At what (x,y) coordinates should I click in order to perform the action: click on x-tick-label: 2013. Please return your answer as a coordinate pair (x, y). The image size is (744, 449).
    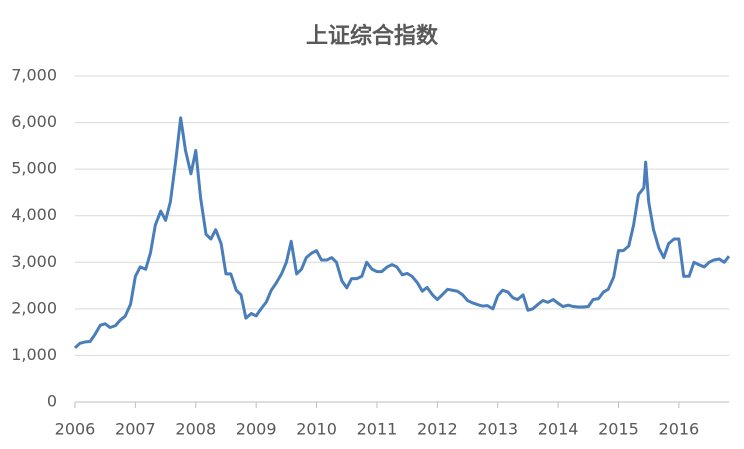
    Looking at the image, I should click on (497, 429).